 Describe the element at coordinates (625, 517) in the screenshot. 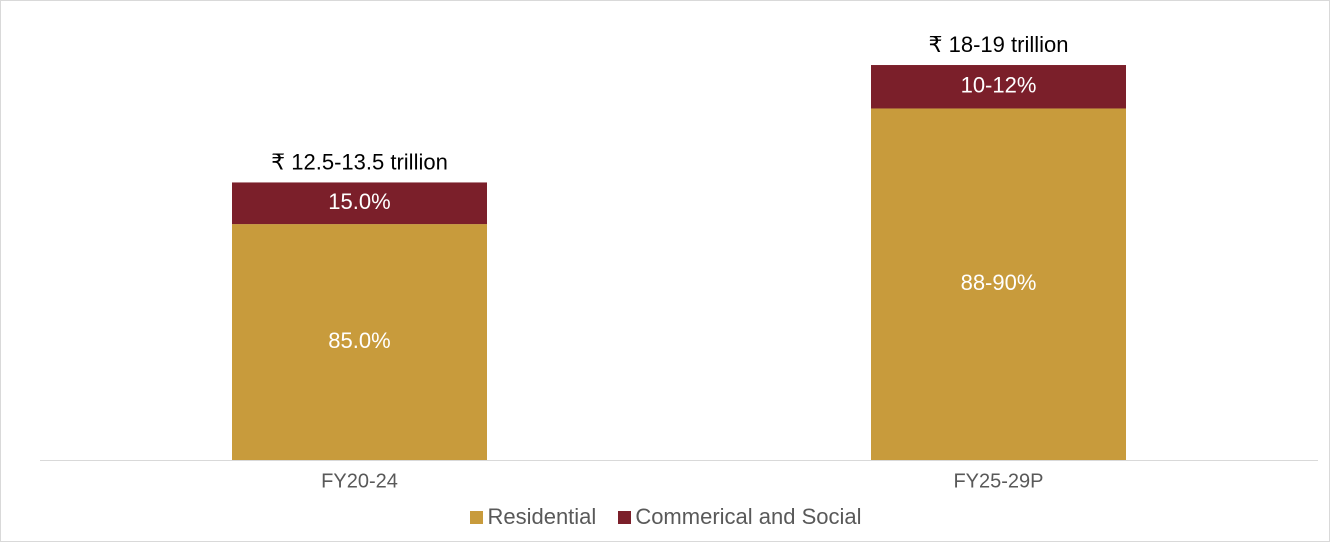

I see `legend-swatch-commercial-social` at that location.